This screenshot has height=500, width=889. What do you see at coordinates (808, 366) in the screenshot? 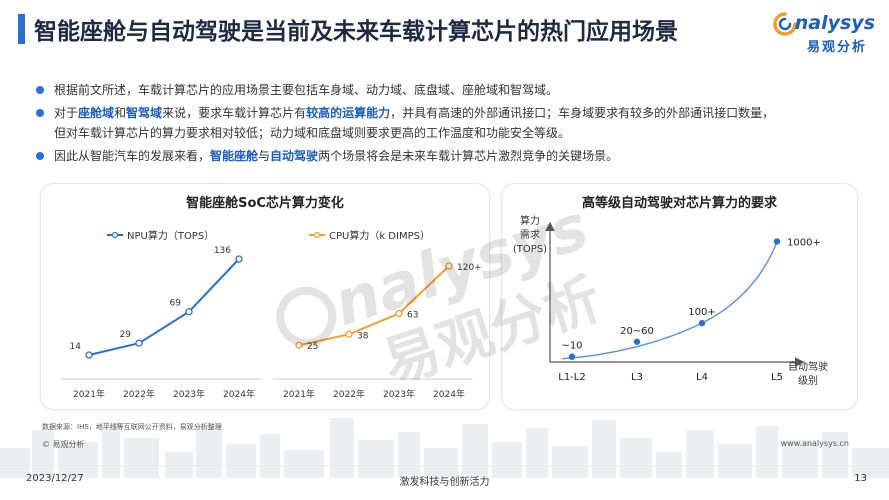
I see `x-axis-label-line1: 自动驾驶` at bounding box center [808, 366].